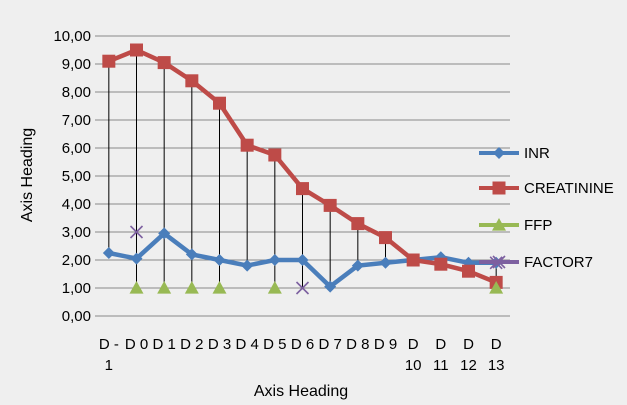 The height and width of the screenshot is (405, 627). What do you see at coordinates (76, 260) in the screenshot?
I see `y-tick-label: 2,00` at bounding box center [76, 260].